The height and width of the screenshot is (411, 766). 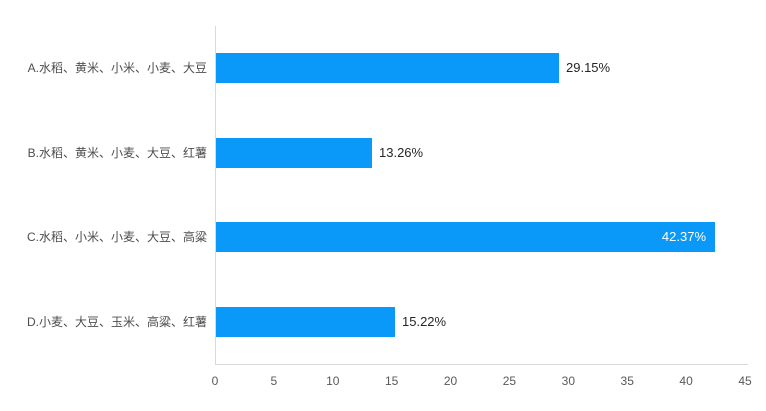 What do you see at coordinates (116, 237) in the screenshot?
I see `category-label: C.水稻、小米、小麦、大豆、高粱` at bounding box center [116, 237].